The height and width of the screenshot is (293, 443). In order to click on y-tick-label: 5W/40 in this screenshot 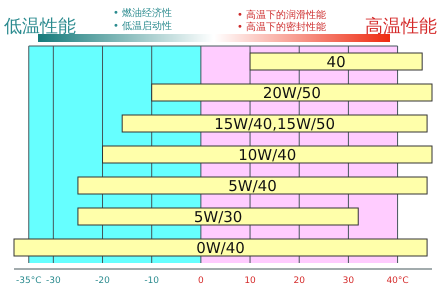, I will do `click(252, 186)`.